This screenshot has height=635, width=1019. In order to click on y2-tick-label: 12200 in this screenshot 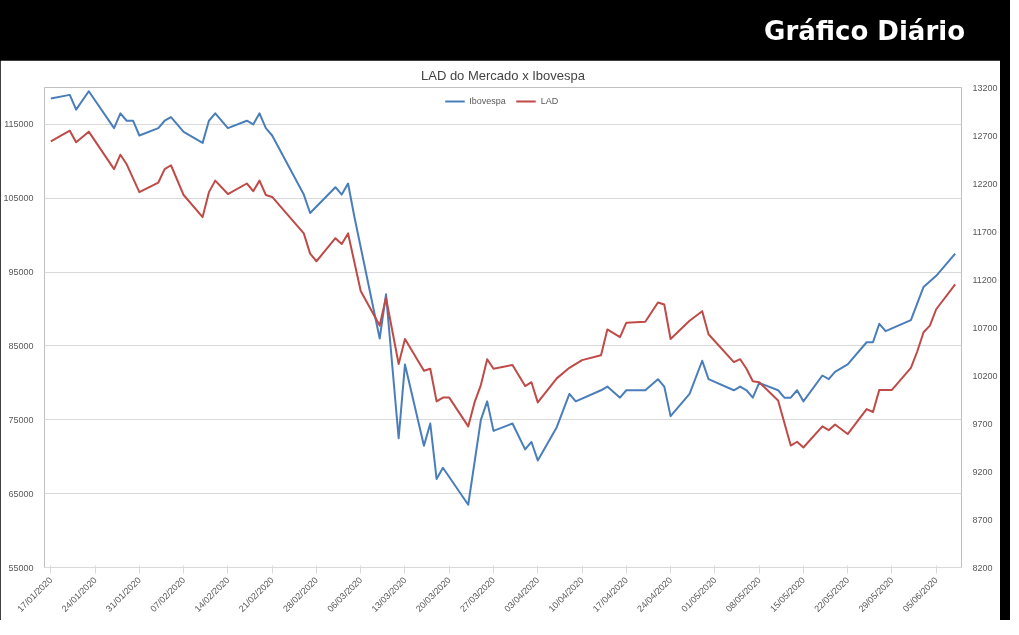, I will do `click(985, 183)`.